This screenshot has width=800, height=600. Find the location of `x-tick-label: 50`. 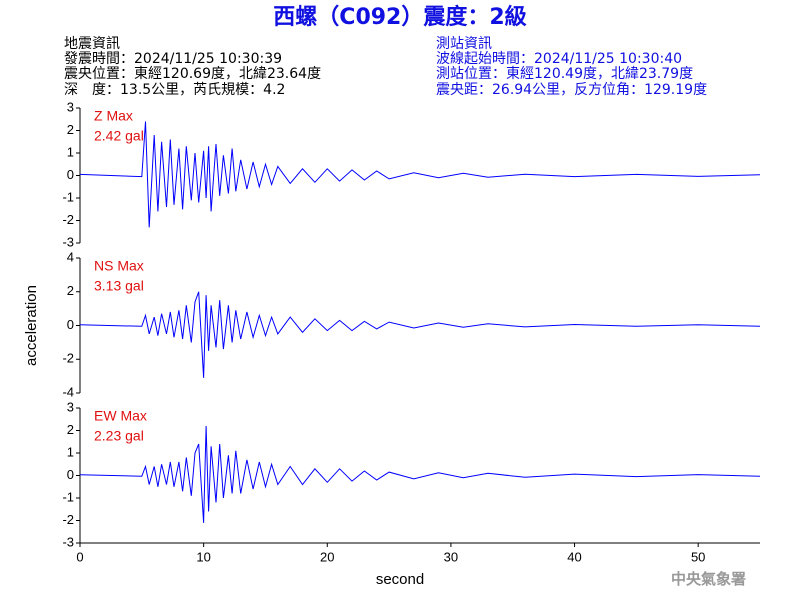

x-tick-label: 50 is located at coordinates (698, 556).